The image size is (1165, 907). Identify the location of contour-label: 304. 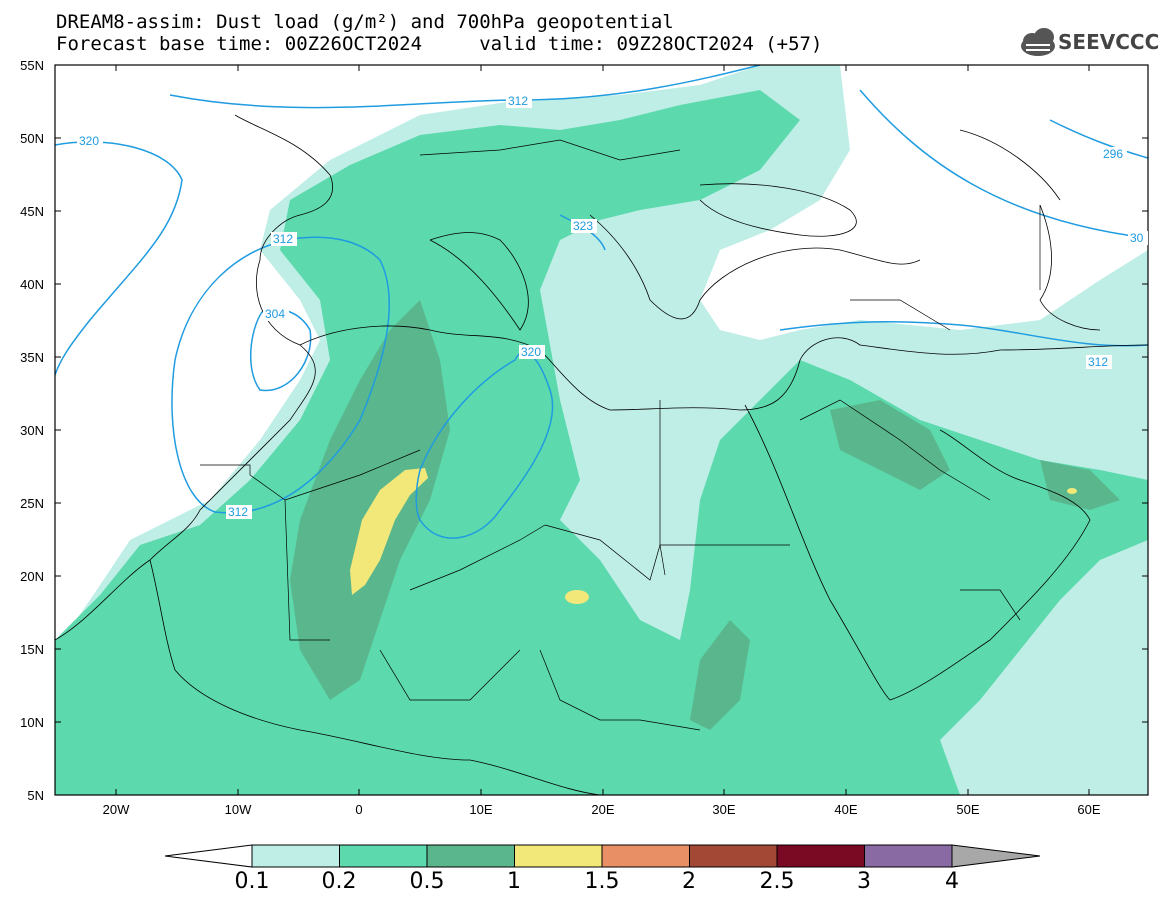
(275, 314).